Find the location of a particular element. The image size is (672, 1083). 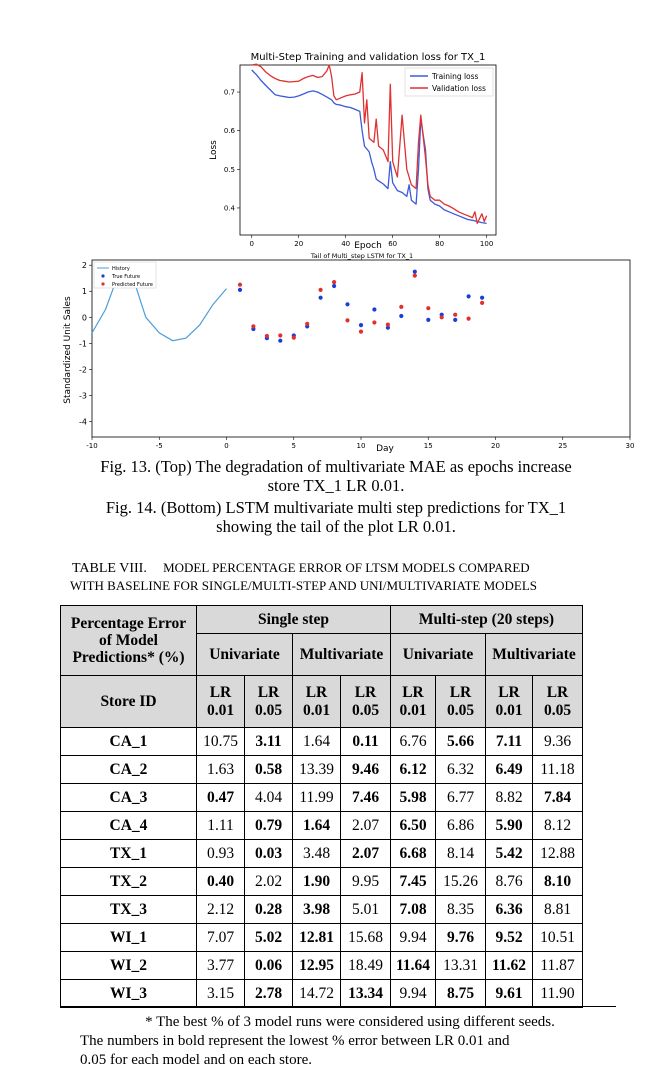

value-cell: 13.39 is located at coordinates (316, 769).